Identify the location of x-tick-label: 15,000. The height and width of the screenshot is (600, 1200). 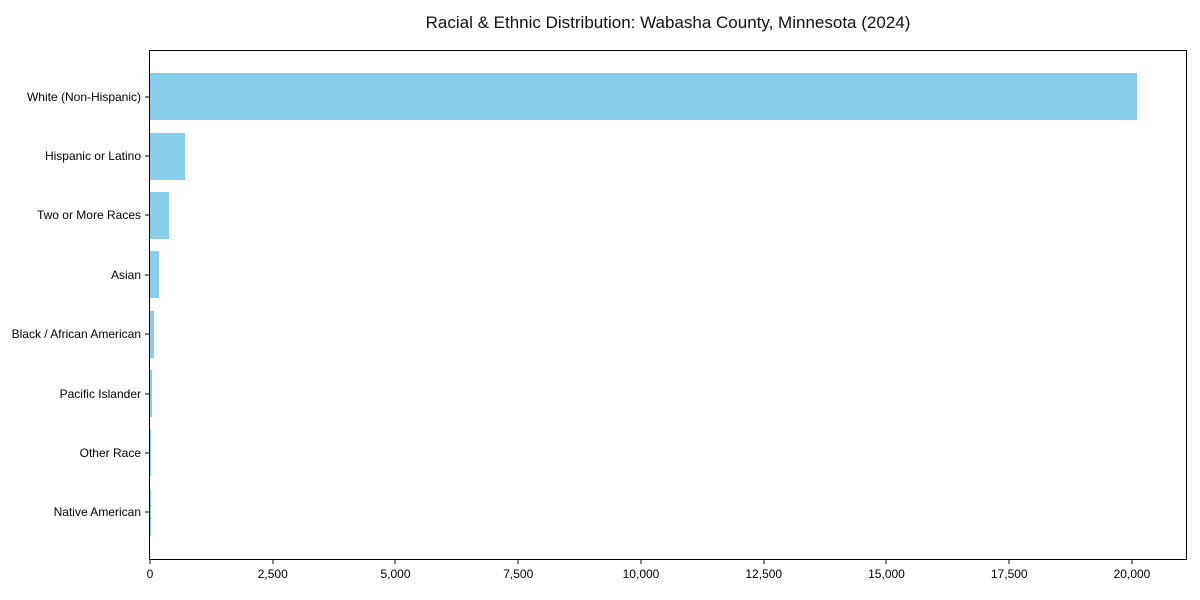
(886, 574).